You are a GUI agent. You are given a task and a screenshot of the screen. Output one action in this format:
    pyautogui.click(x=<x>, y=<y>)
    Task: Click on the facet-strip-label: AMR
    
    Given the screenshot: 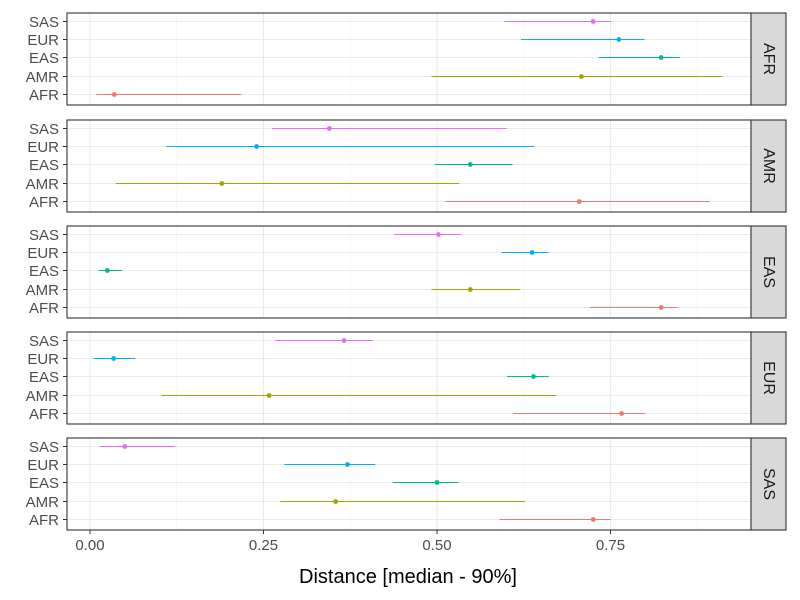 What is the action you would take?
    pyautogui.click(x=768, y=166)
    